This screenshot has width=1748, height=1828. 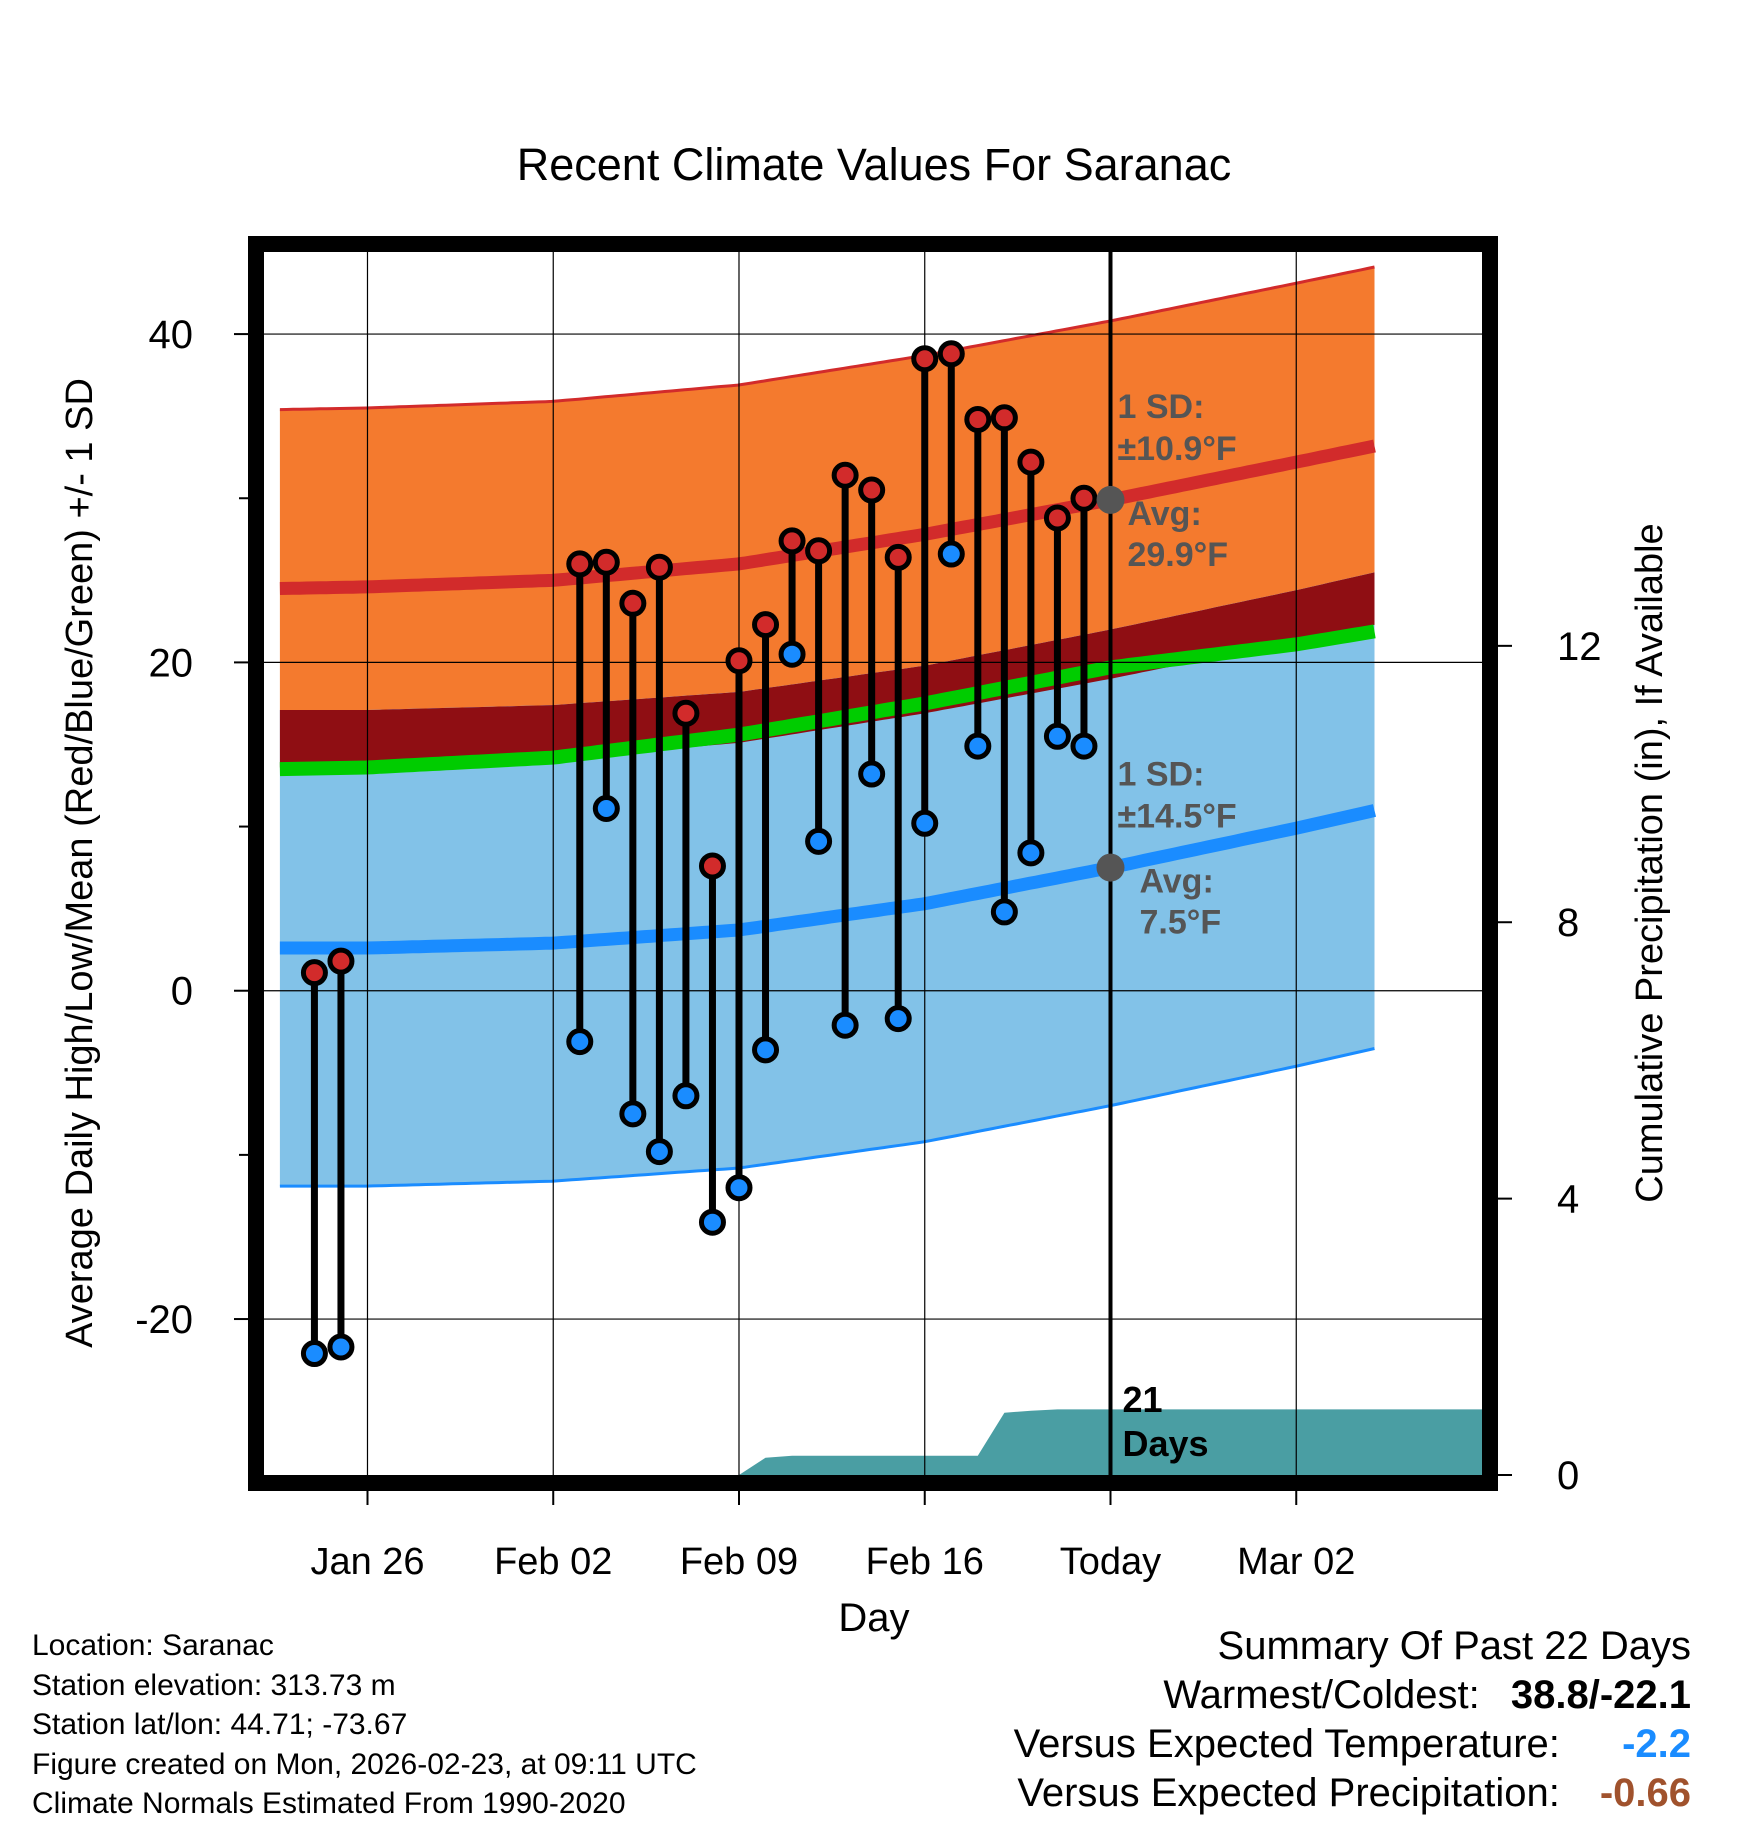 What do you see at coordinates (1176, 882) in the screenshot?
I see `low-avg-label: Avg:` at bounding box center [1176, 882].